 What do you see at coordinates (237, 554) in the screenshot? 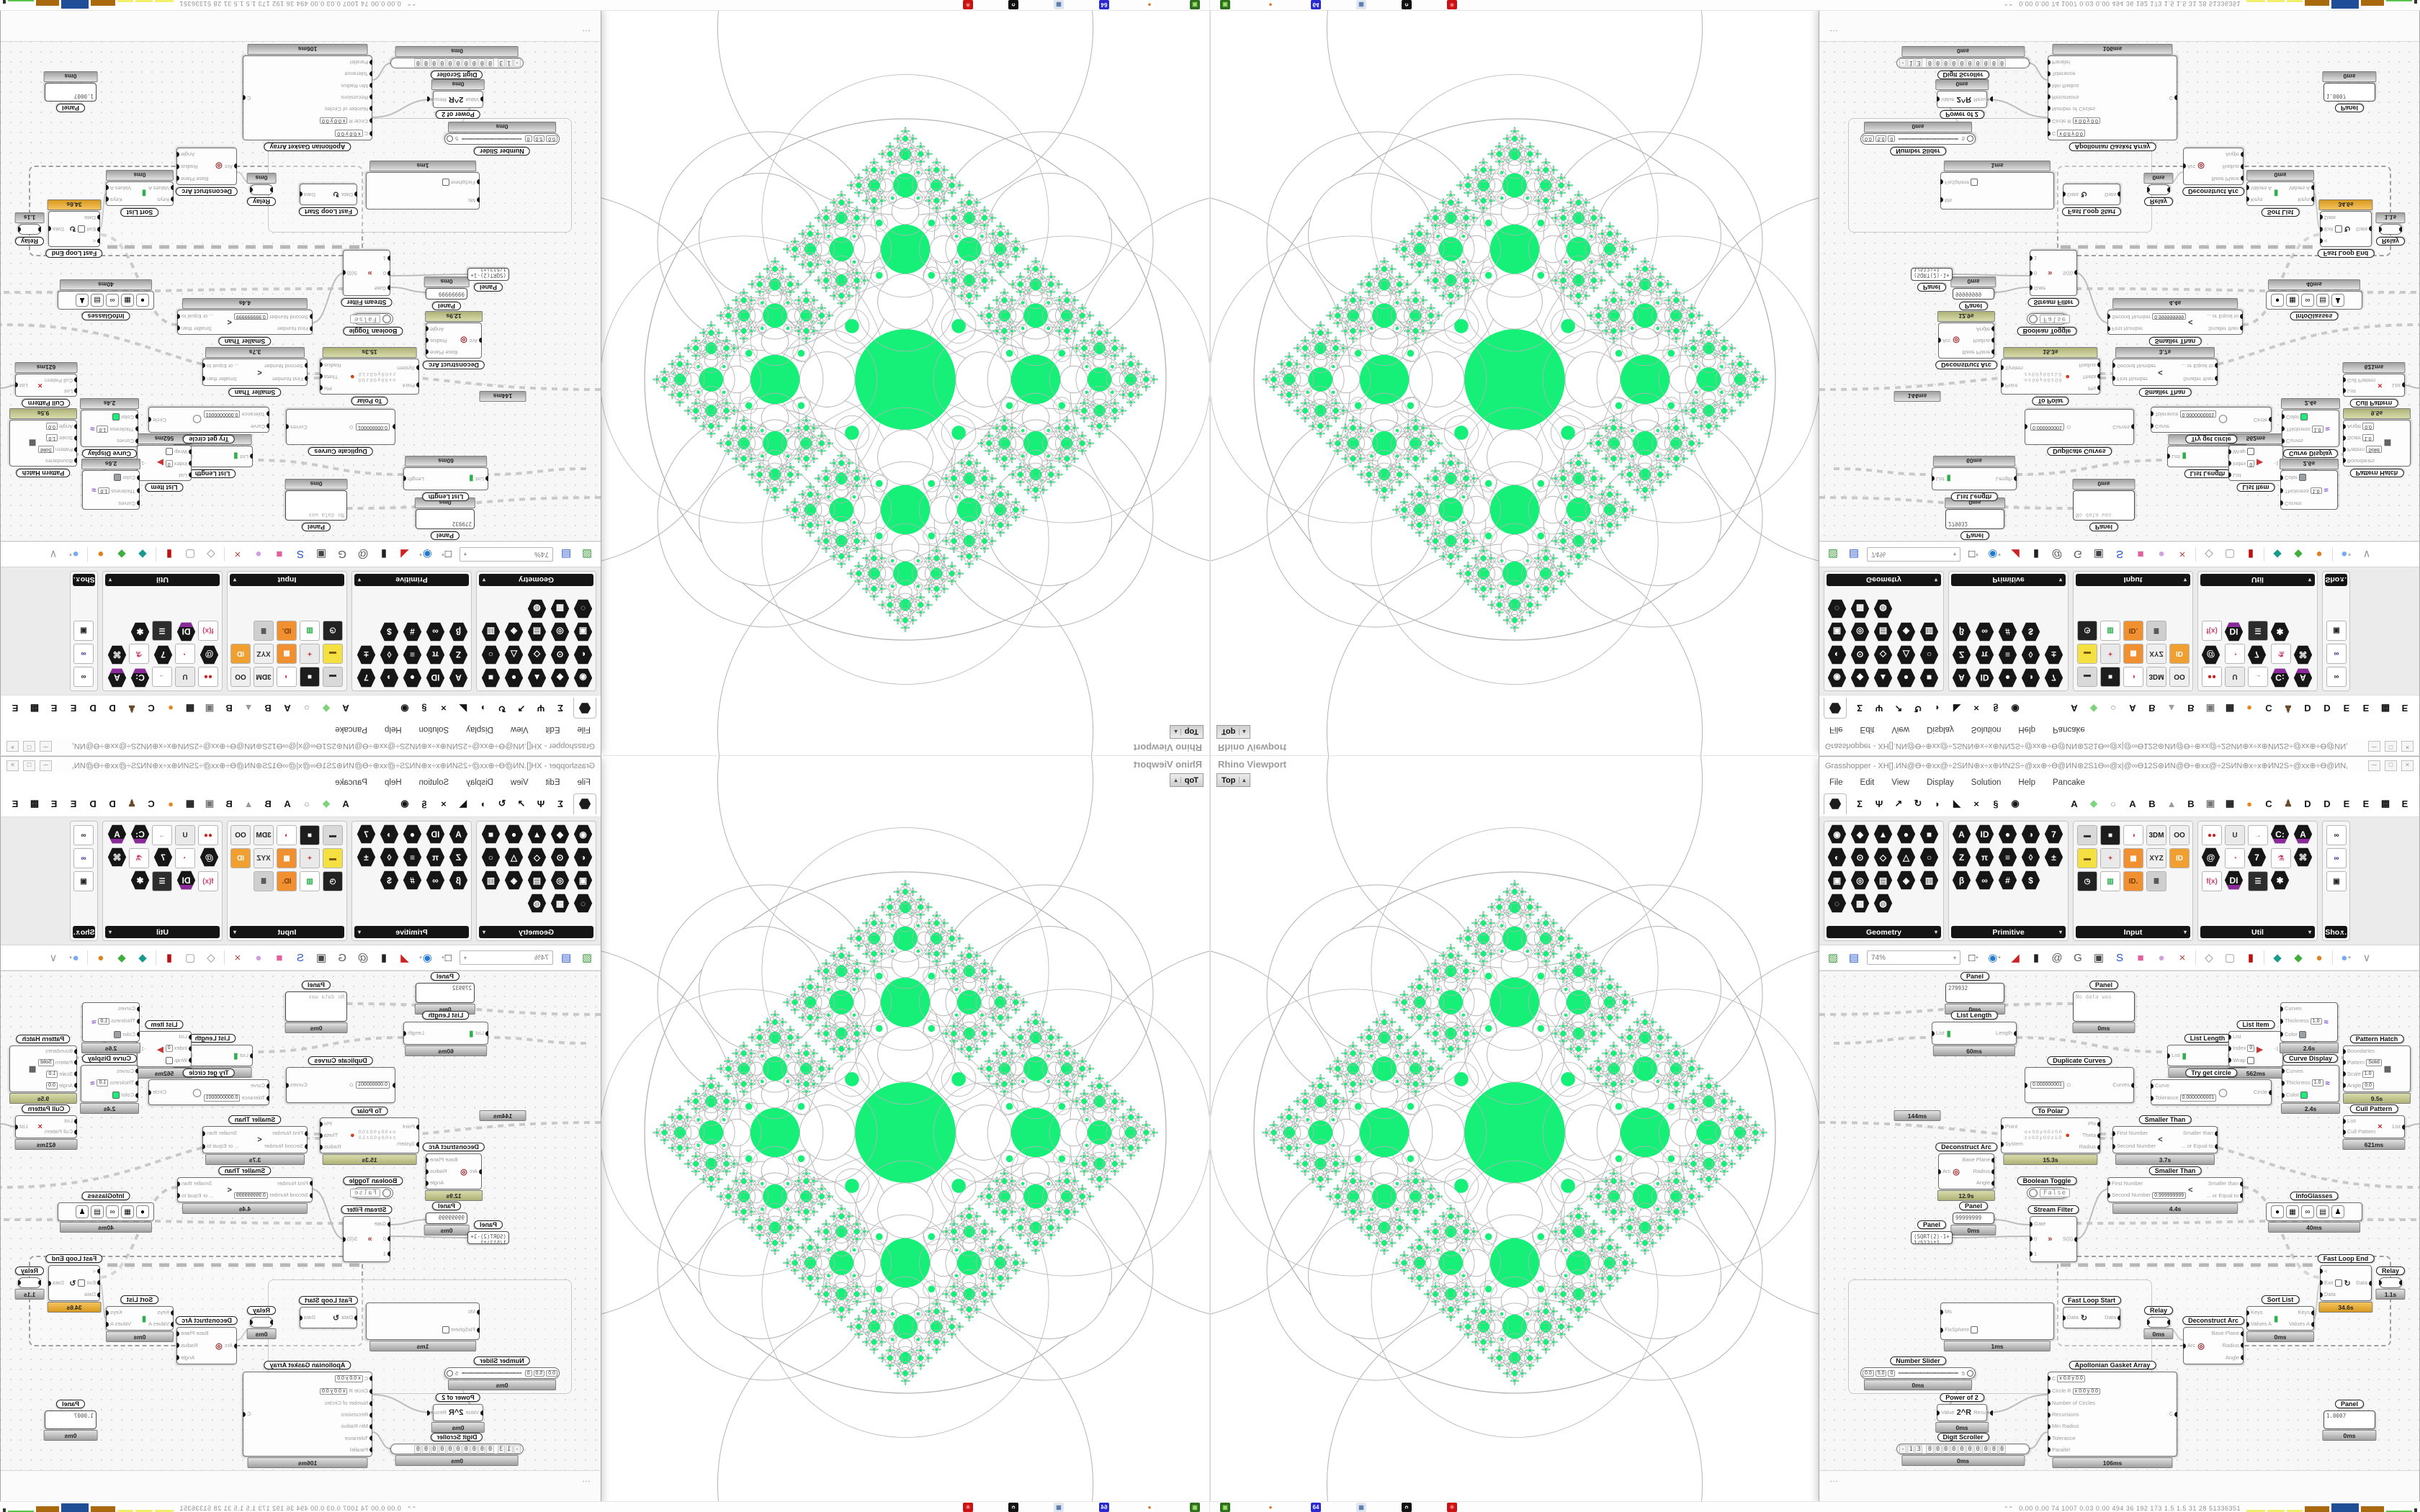
I see `crossed-wires-icon: ×` at bounding box center [237, 554].